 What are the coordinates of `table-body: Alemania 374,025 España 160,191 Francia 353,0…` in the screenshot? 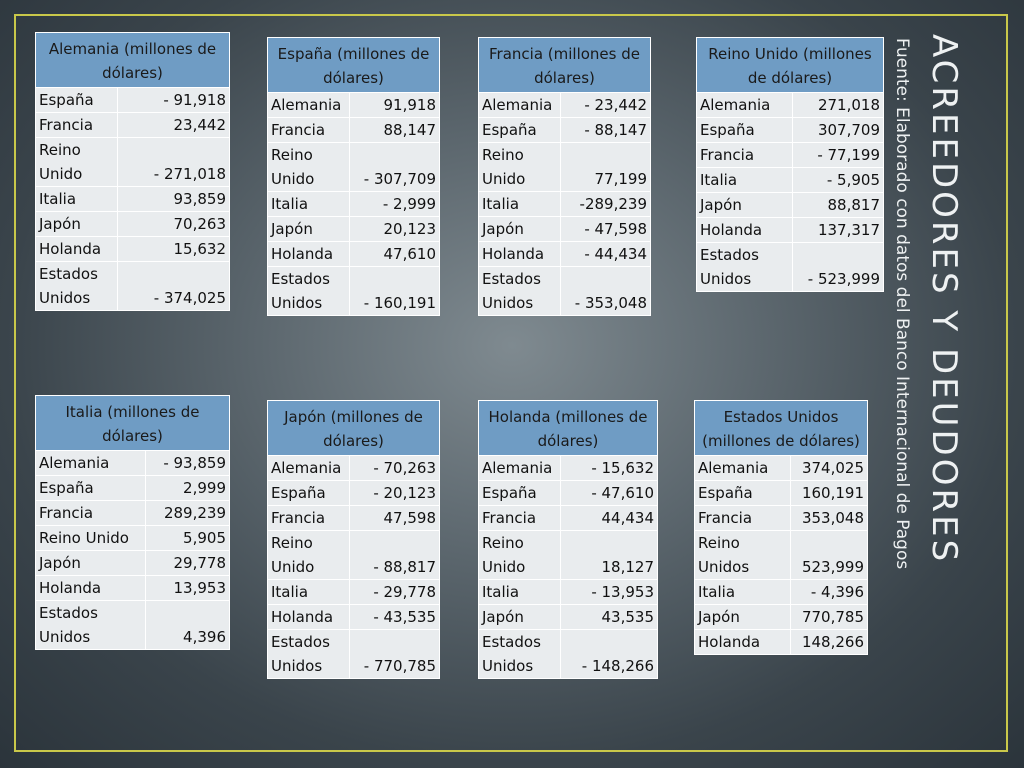 It's located at (781, 555).